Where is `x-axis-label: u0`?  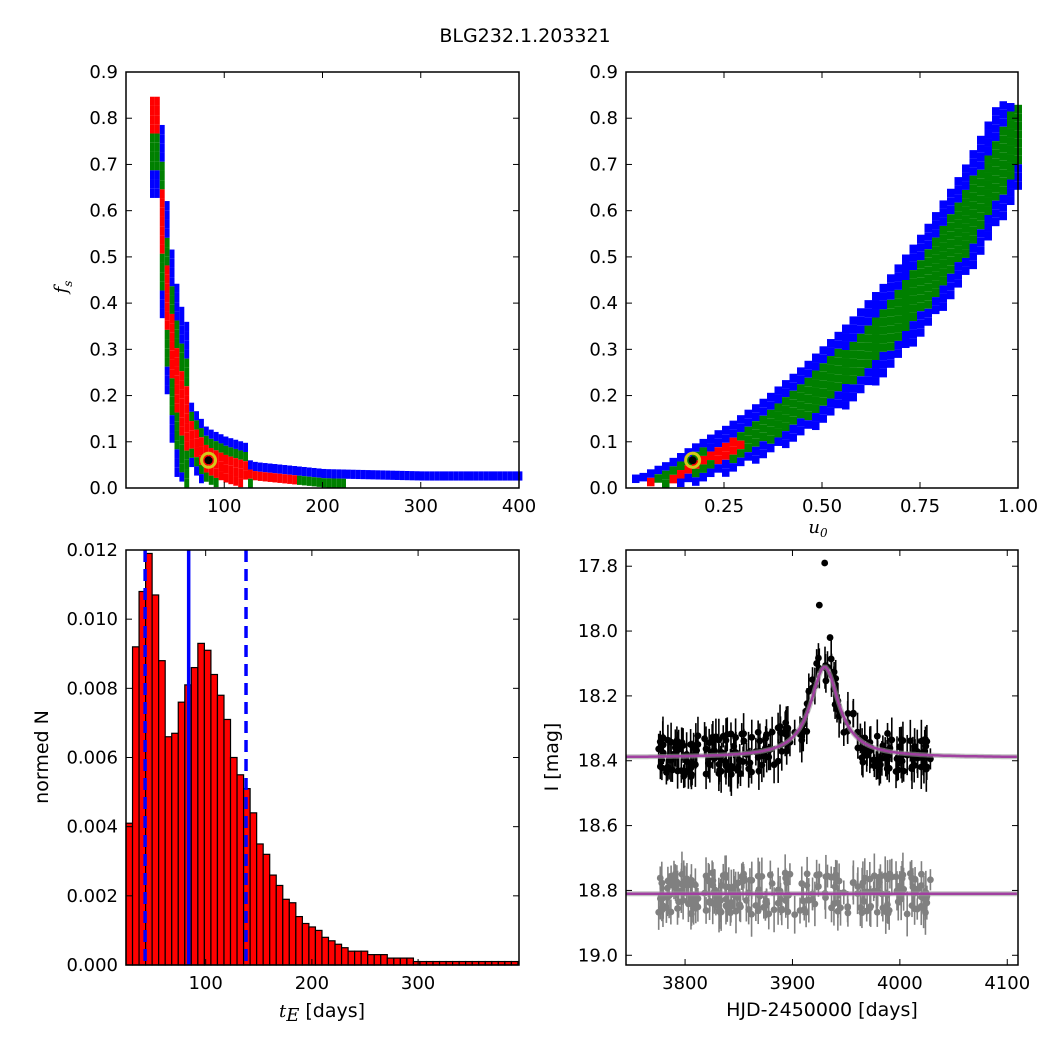 x-axis-label: u0 is located at coordinates (818, 528).